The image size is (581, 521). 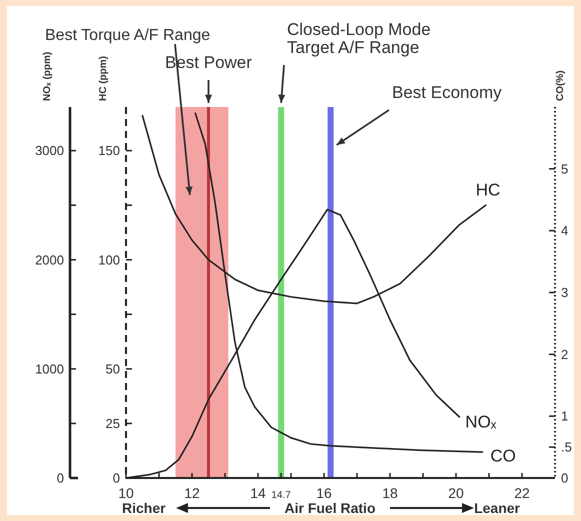 I want to click on x-tick-label: 22, so click(x=522, y=493).